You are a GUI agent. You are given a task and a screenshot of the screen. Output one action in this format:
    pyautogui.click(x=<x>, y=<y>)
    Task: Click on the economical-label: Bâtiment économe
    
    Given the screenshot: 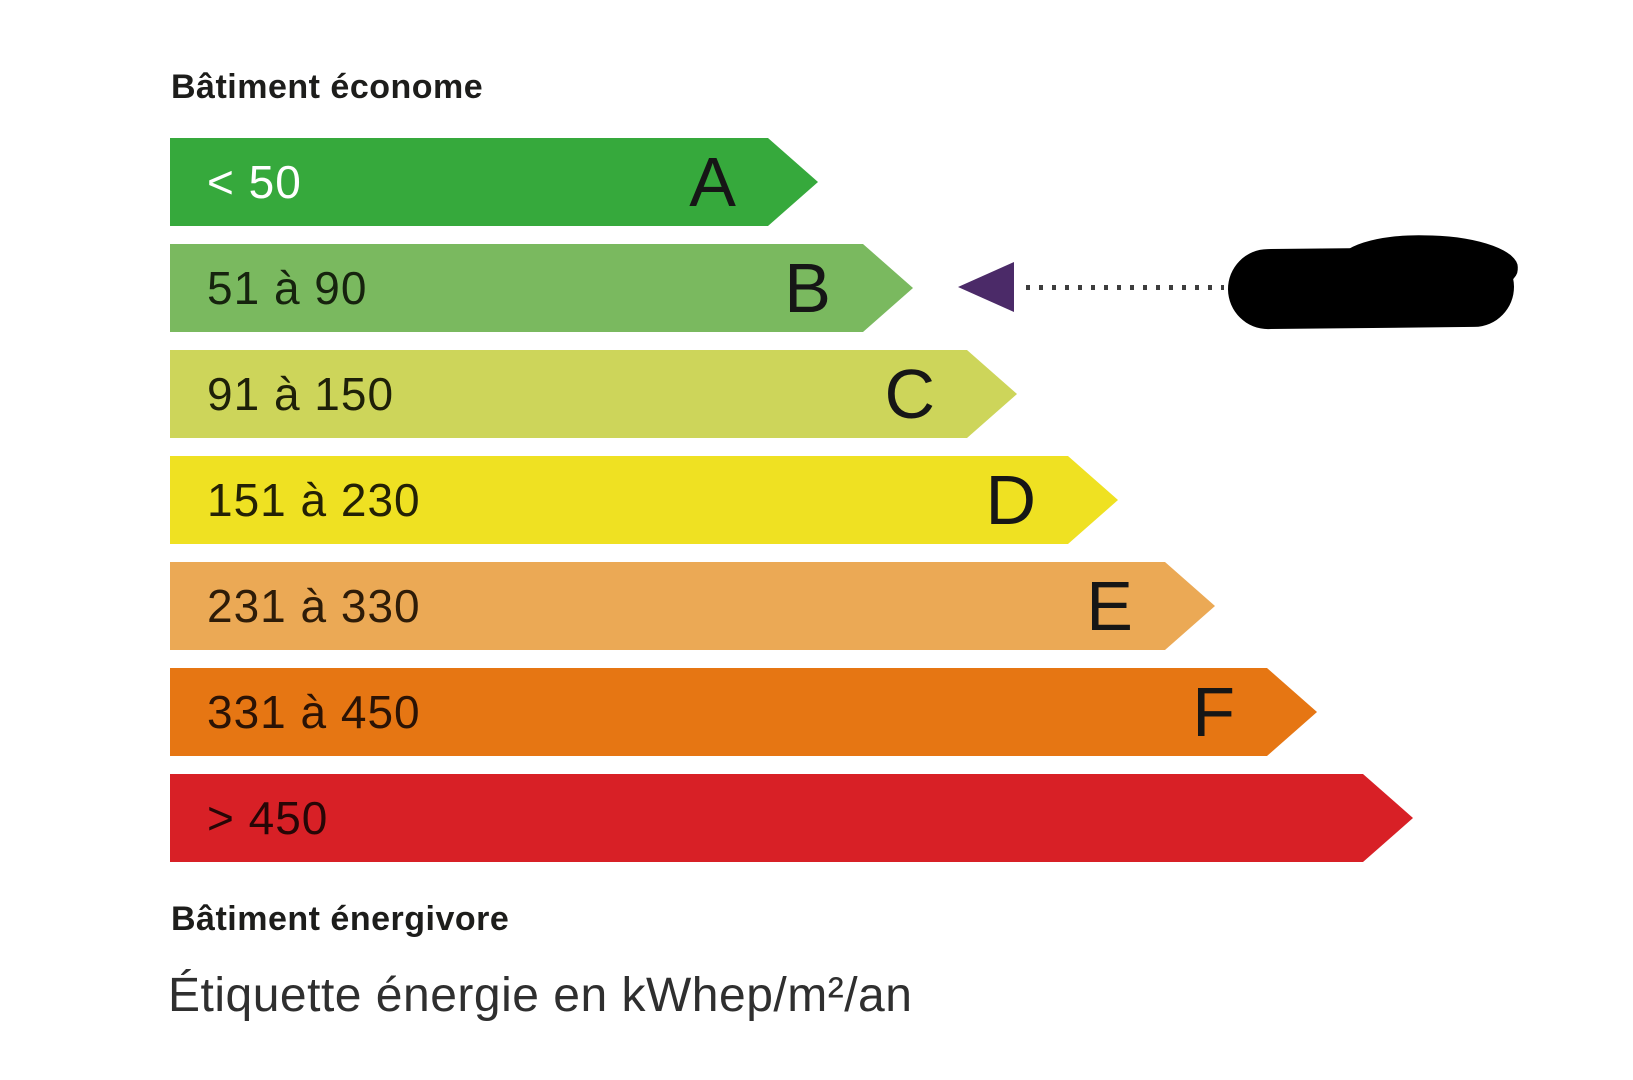 What is the action you would take?
    pyautogui.click(x=327, y=87)
    